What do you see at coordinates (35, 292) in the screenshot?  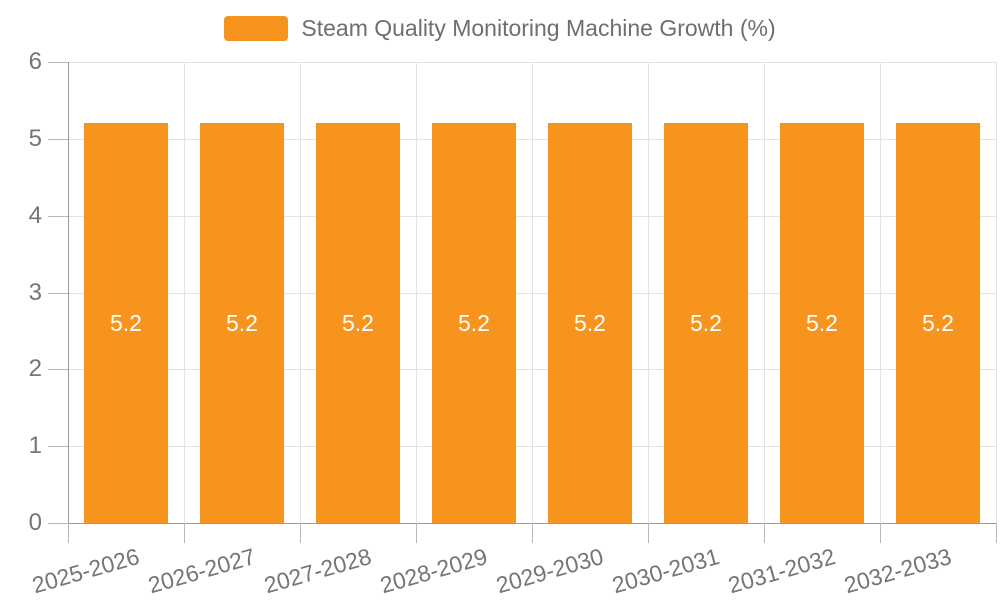 I see `y-tick-label: 3` at bounding box center [35, 292].